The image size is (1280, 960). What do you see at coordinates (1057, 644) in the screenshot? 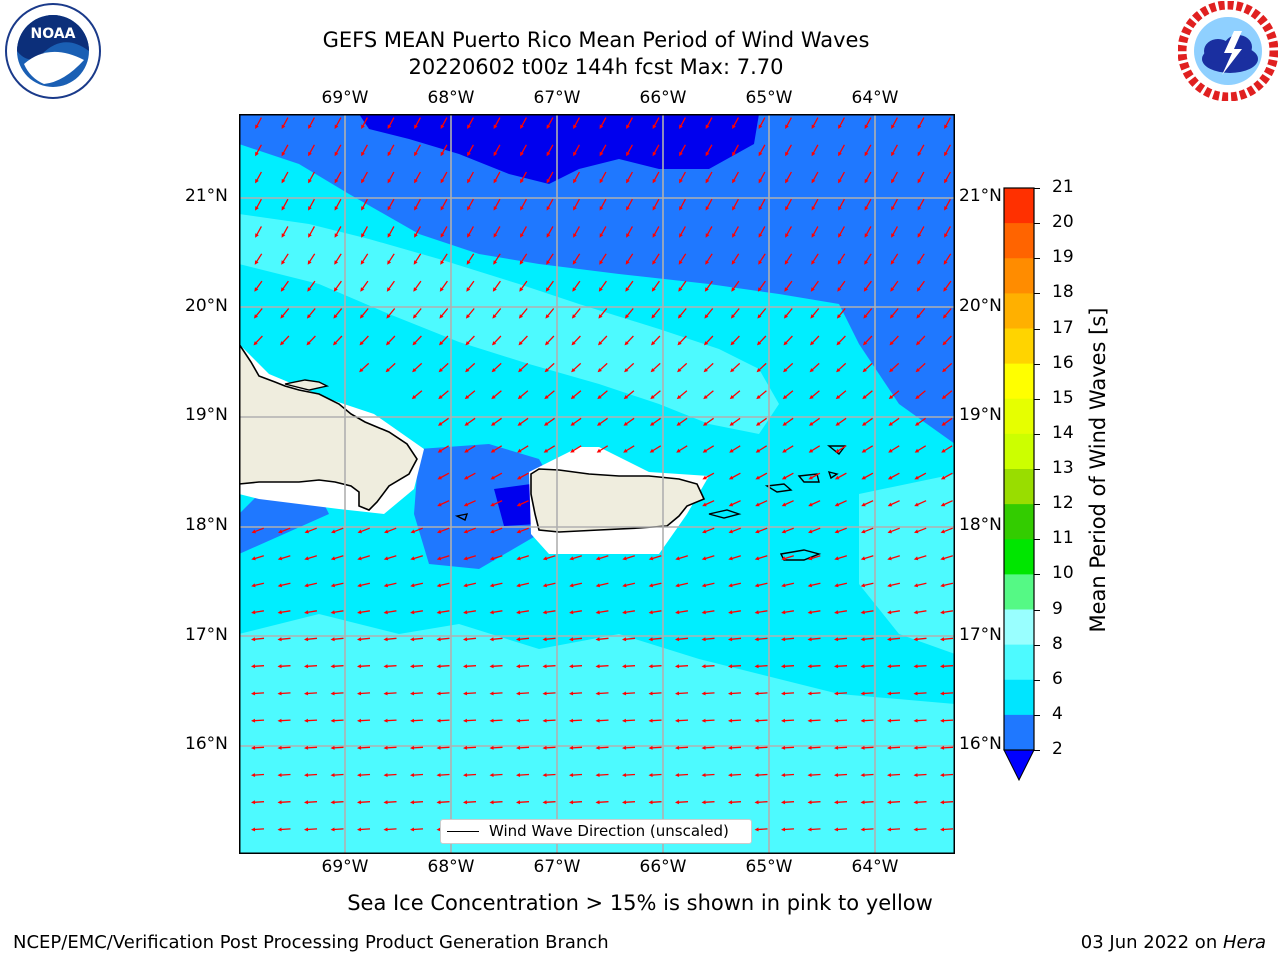
I see `colorbar-tick-label: 8` at bounding box center [1057, 644].